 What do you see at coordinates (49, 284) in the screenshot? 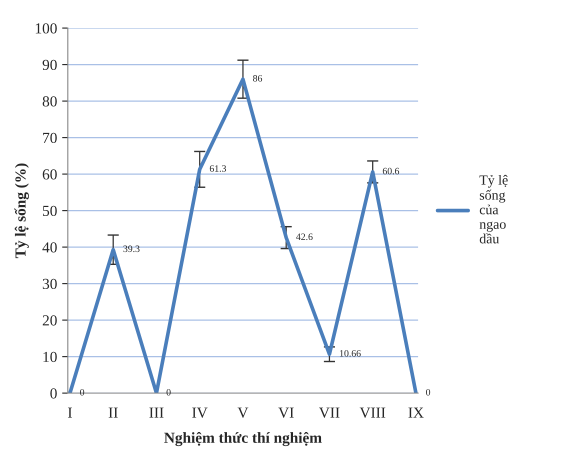
I see `y-tick-label: 30` at bounding box center [49, 284].